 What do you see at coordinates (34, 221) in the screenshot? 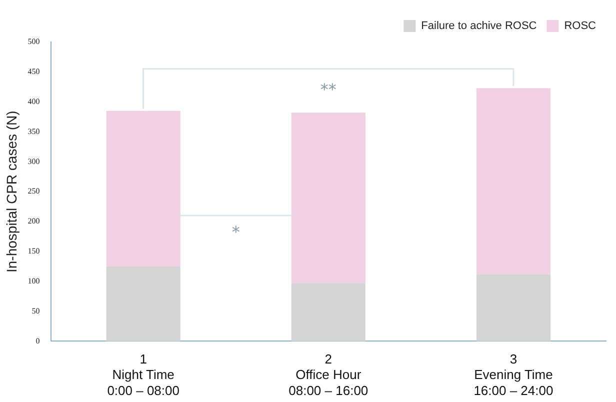
I see `y-tick-label: 200` at bounding box center [34, 221].